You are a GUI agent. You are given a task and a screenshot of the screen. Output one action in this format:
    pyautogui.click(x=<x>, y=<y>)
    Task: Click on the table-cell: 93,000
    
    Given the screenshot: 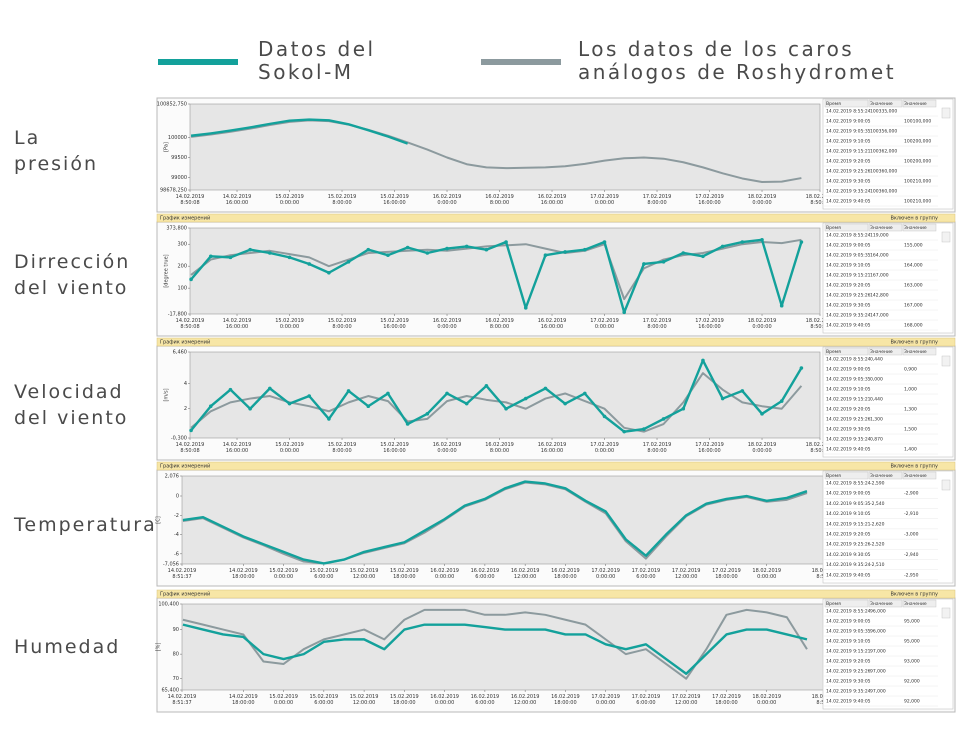 What is the action you would take?
    pyautogui.click(x=912, y=662)
    